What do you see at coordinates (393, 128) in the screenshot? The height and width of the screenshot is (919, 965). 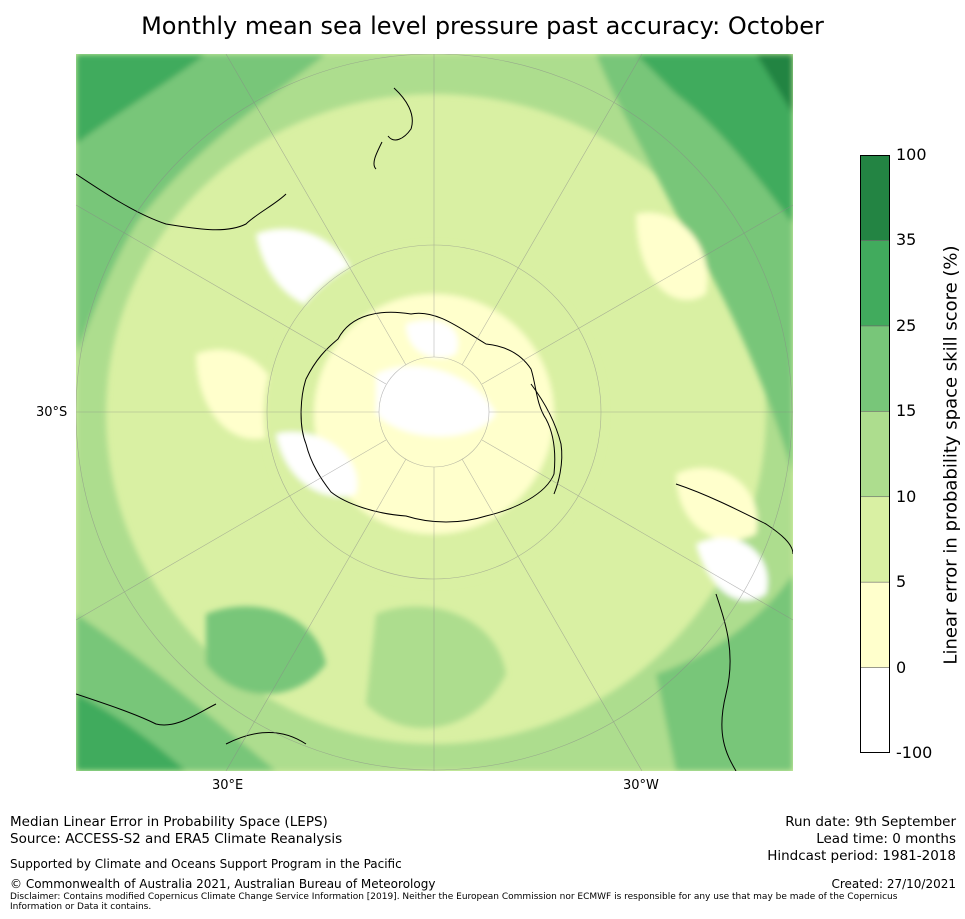 I see `new-zealand` at bounding box center [393, 128].